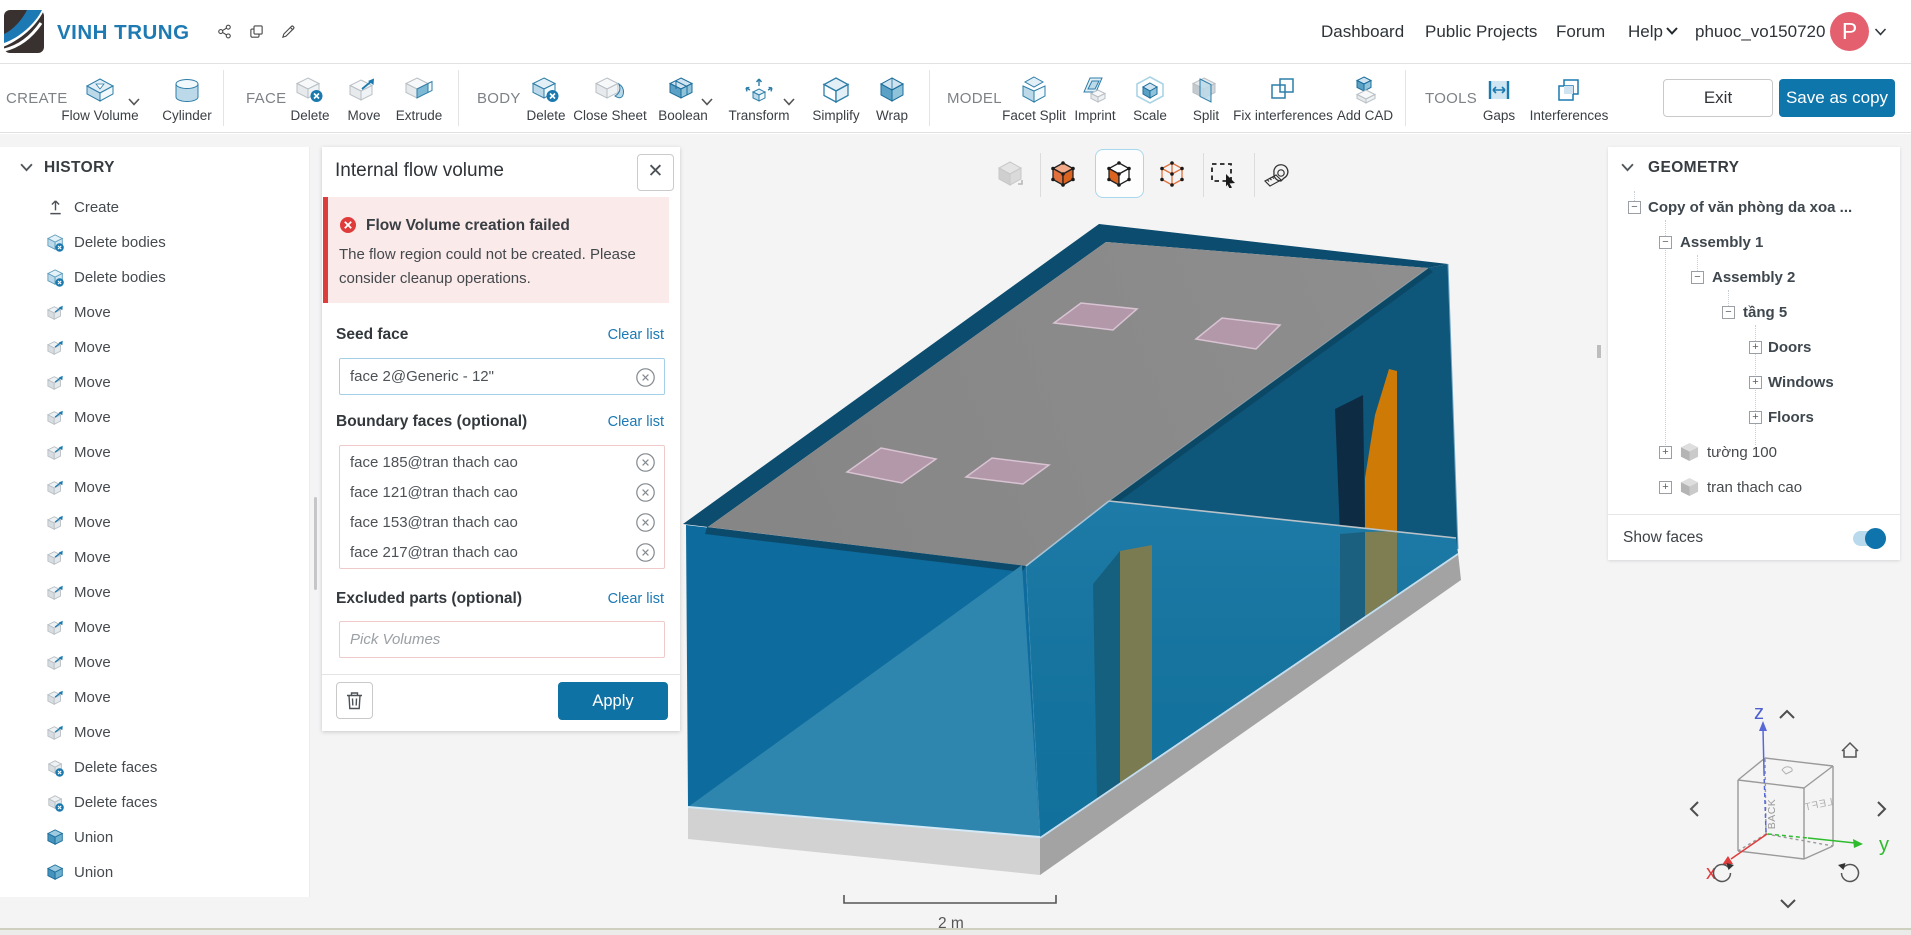 The width and height of the screenshot is (1911, 935). I want to click on svg-text: y, so click(1884, 845).